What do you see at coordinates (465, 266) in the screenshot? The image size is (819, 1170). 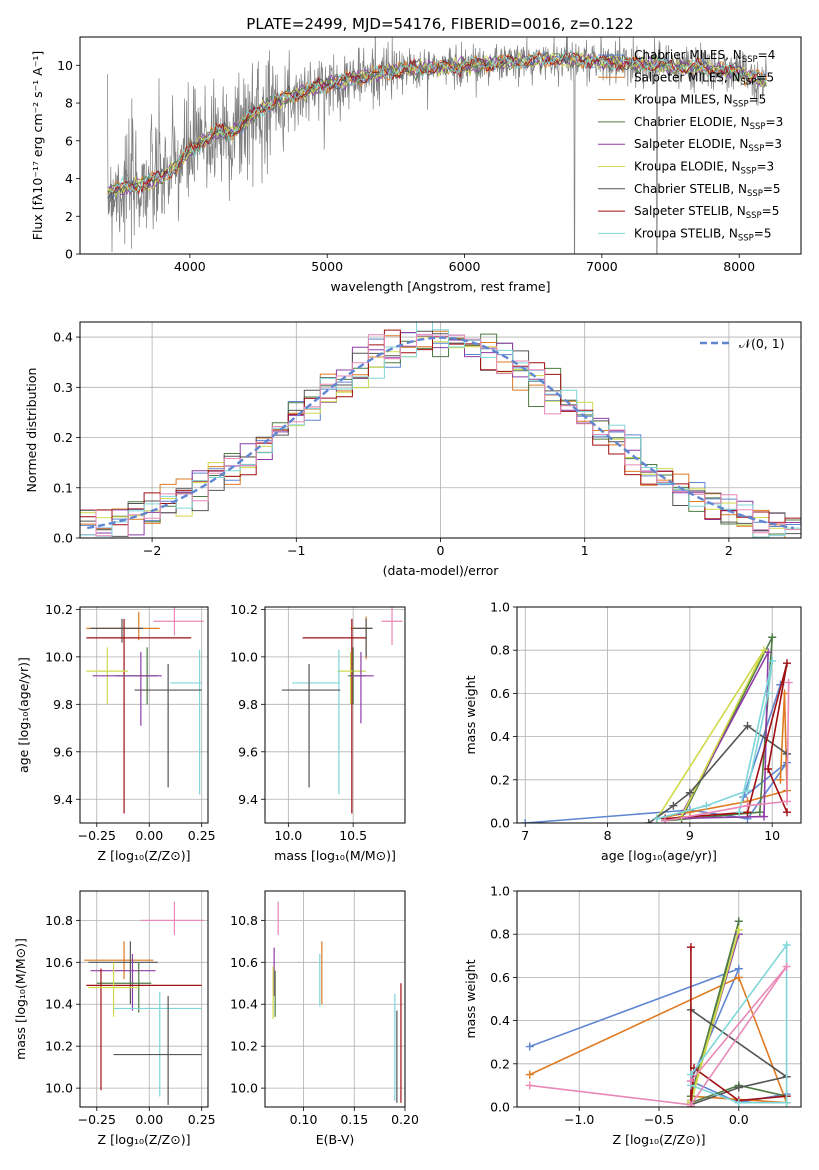 I see `x-tick-label: 6000` at bounding box center [465, 266].